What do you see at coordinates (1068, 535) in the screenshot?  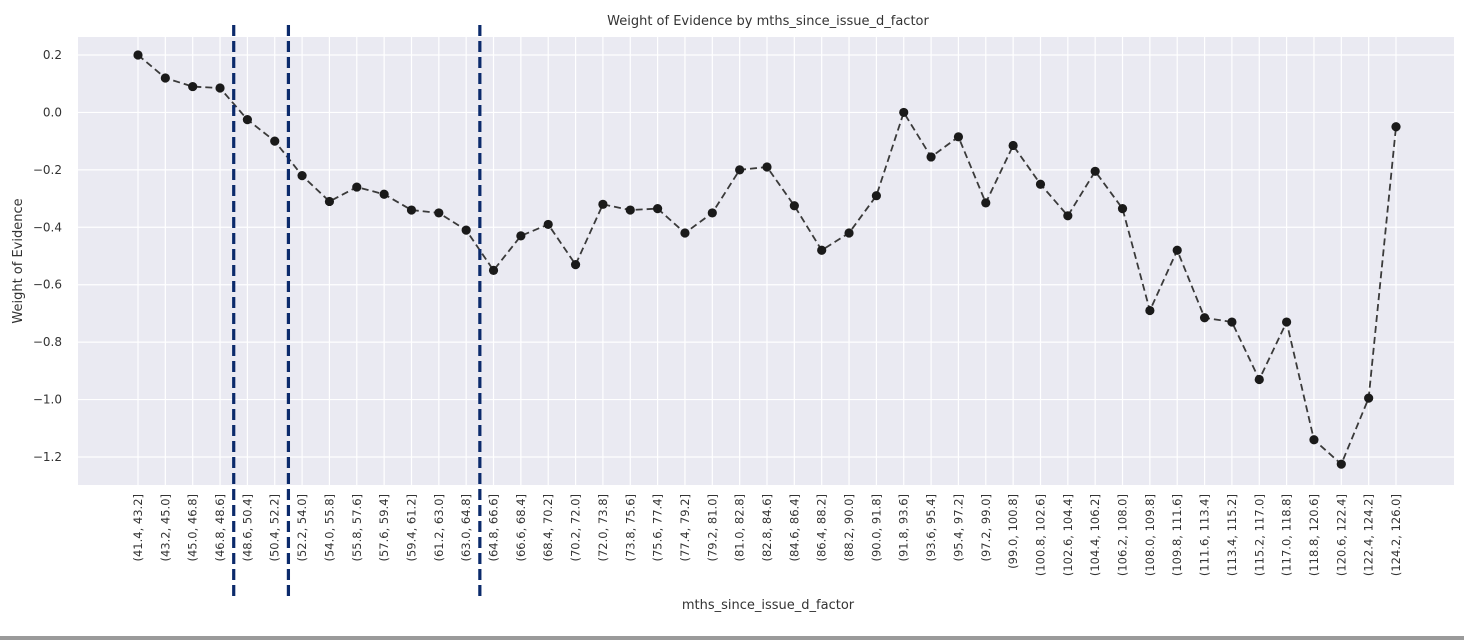 I see `x-tick-label: (102.6, 104.4]` at bounding box center [1068, 535].